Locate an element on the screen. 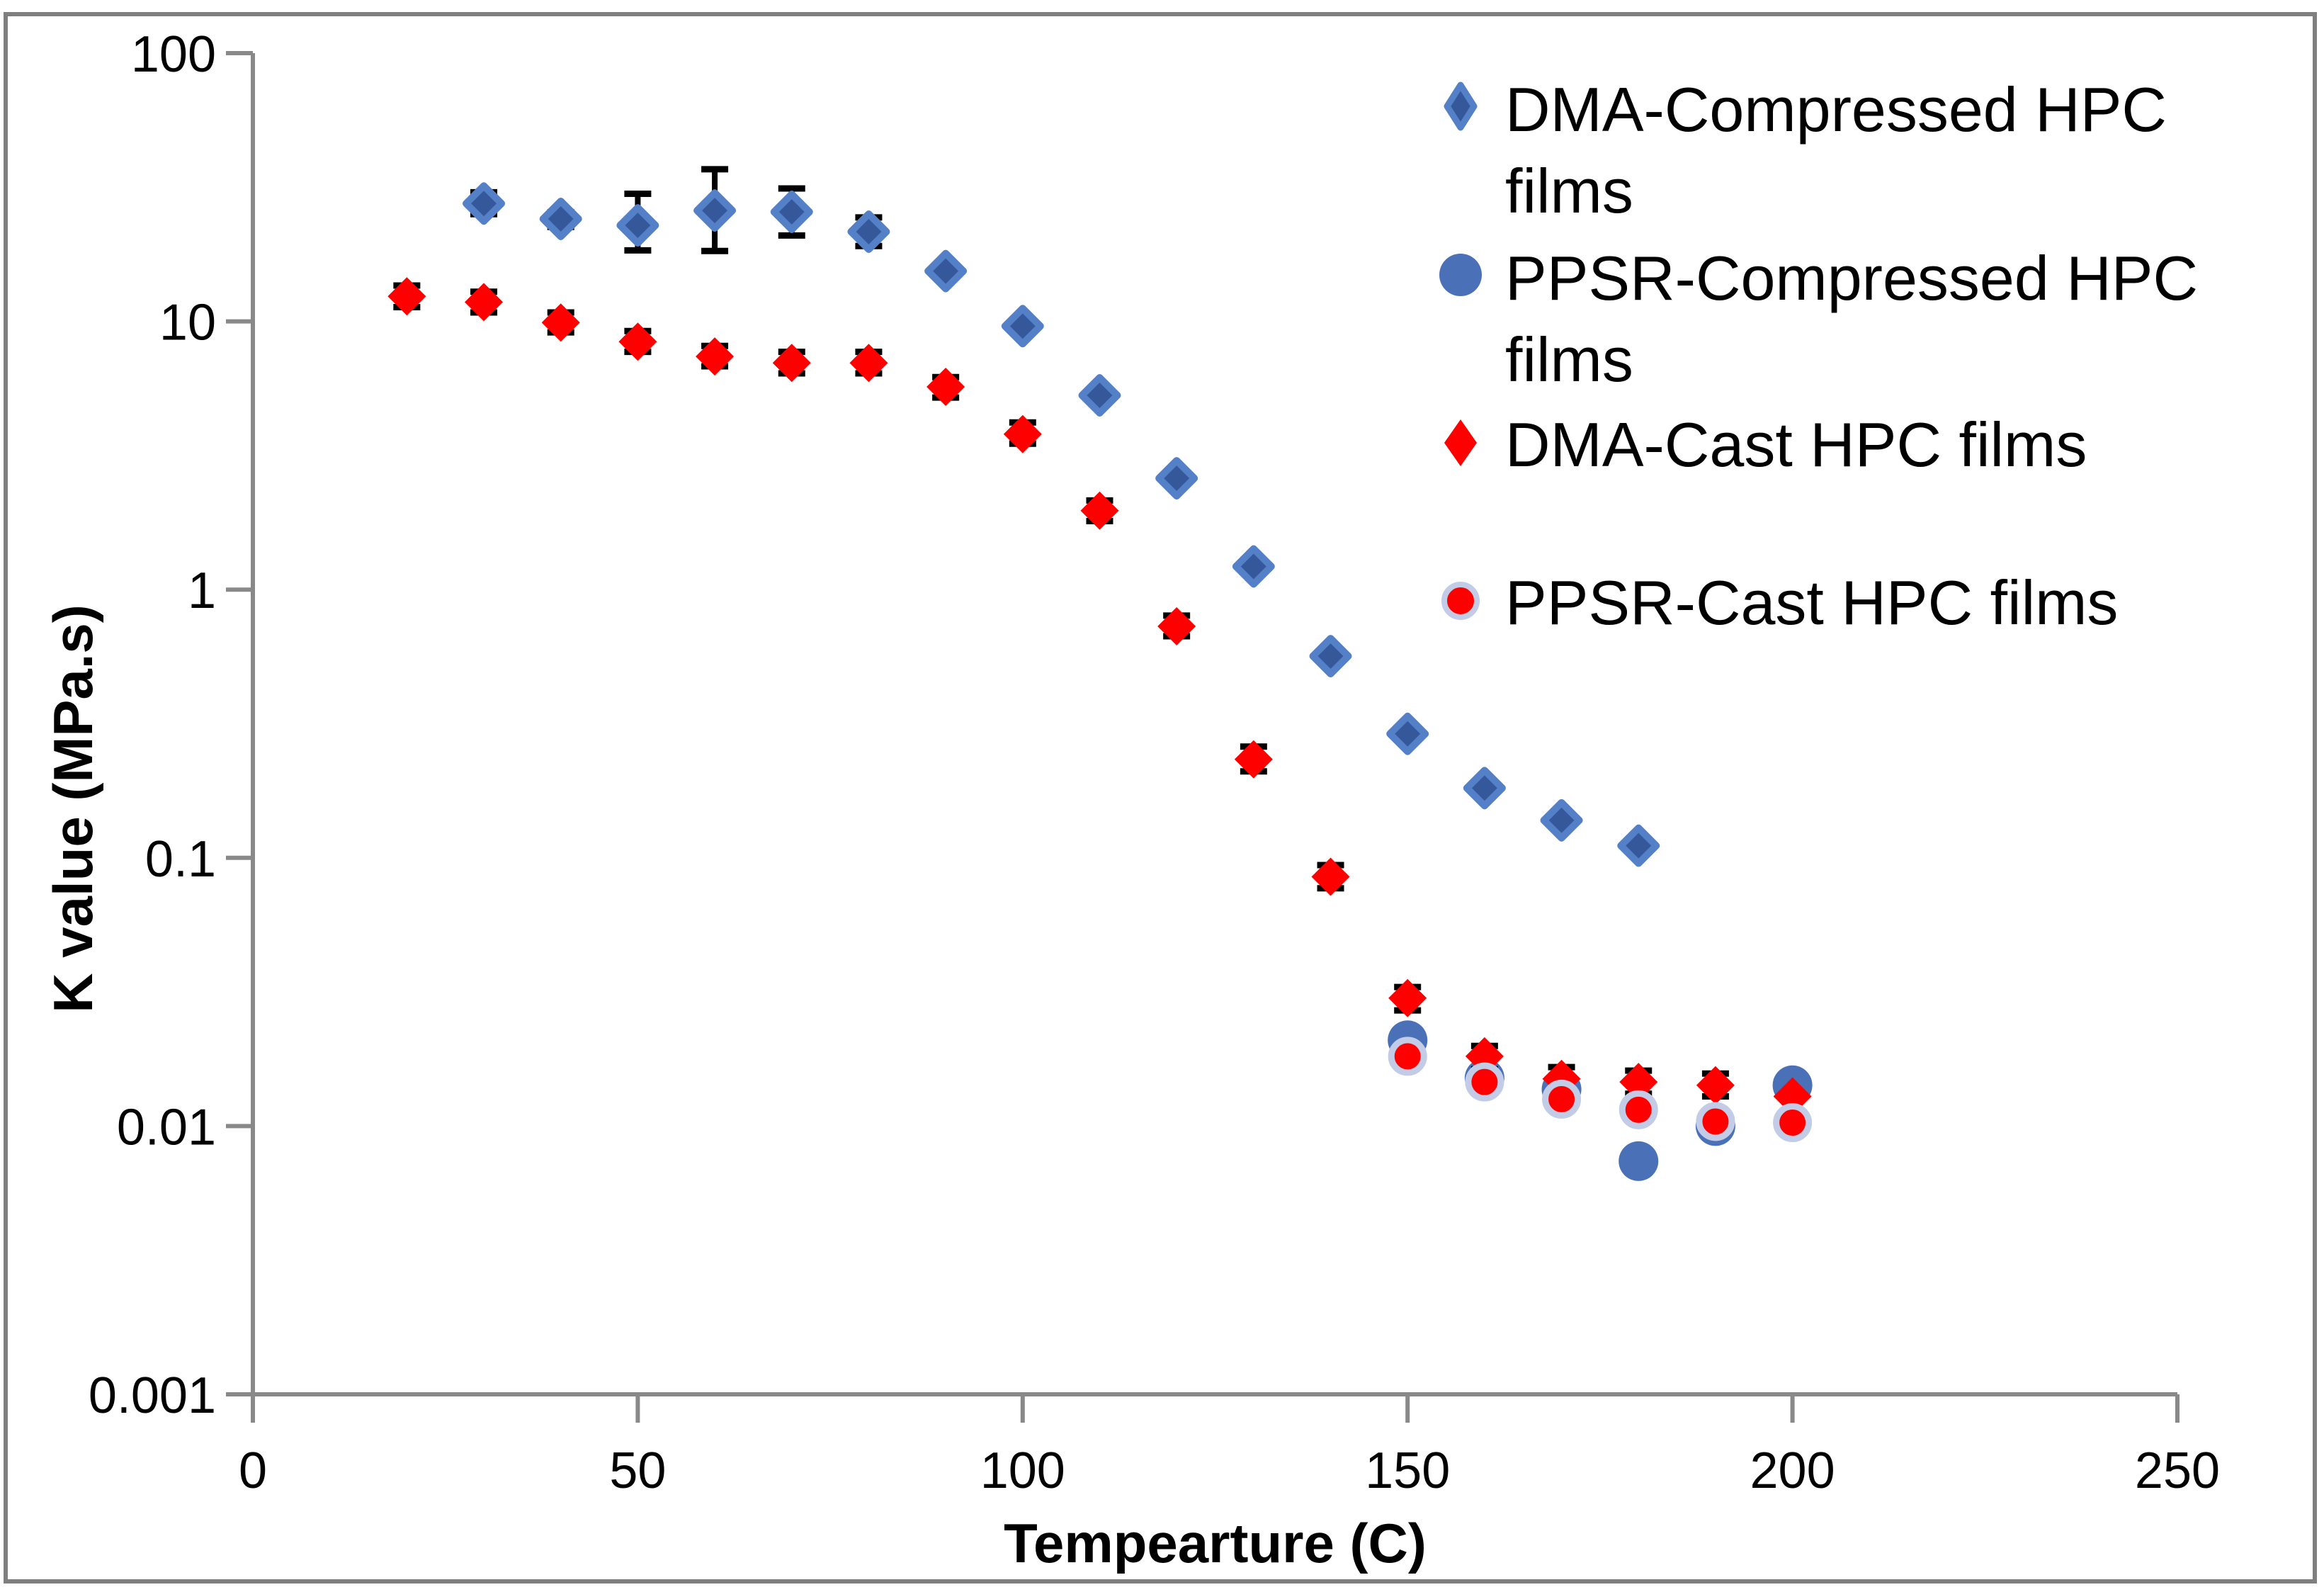 The height and width of the screenshot is (1592, 2324). x-tick-label: 100 is located at coordinates (1022, 1471).